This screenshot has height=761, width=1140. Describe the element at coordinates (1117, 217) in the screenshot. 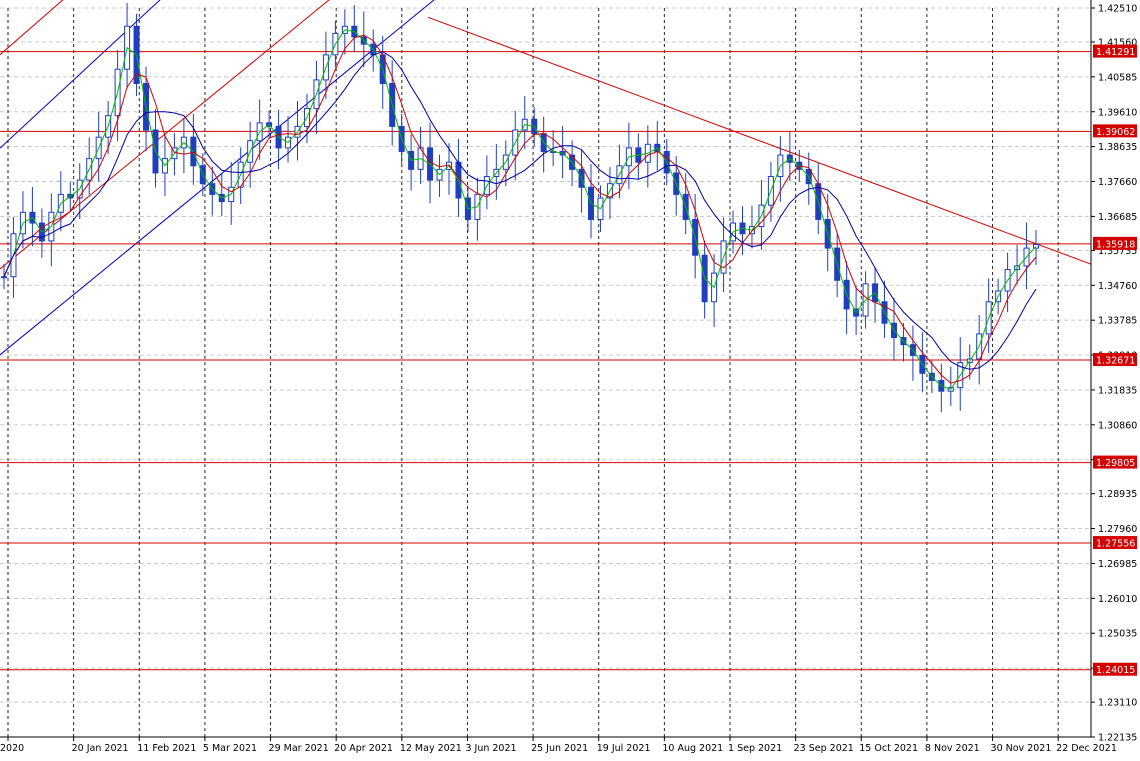

I see `y-tick-label-6: 1.36685` at that location.